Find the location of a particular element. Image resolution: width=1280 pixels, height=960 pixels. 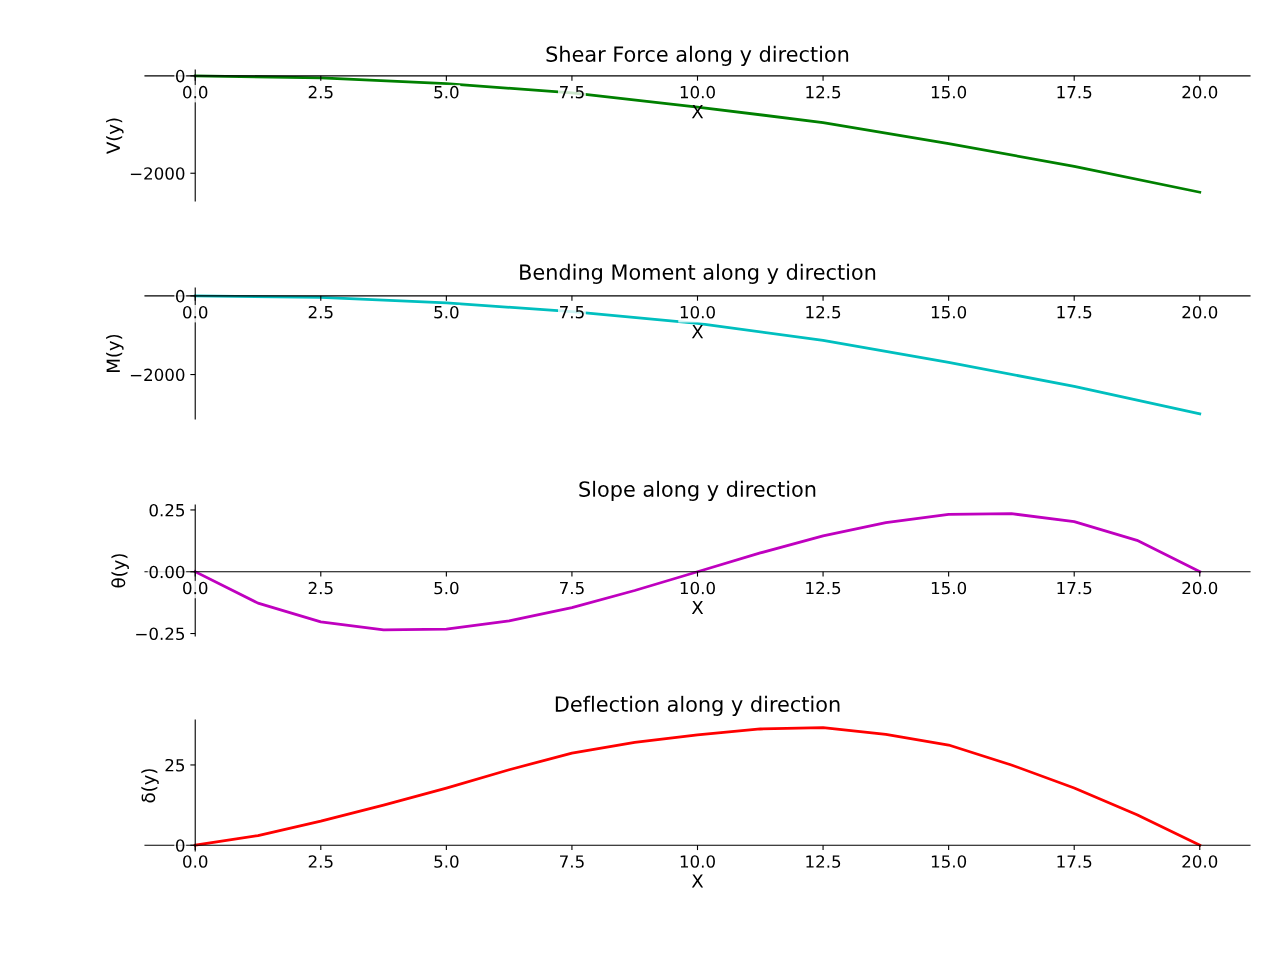

y-axis-title: δ(y) is located at coordinates (150, 786).